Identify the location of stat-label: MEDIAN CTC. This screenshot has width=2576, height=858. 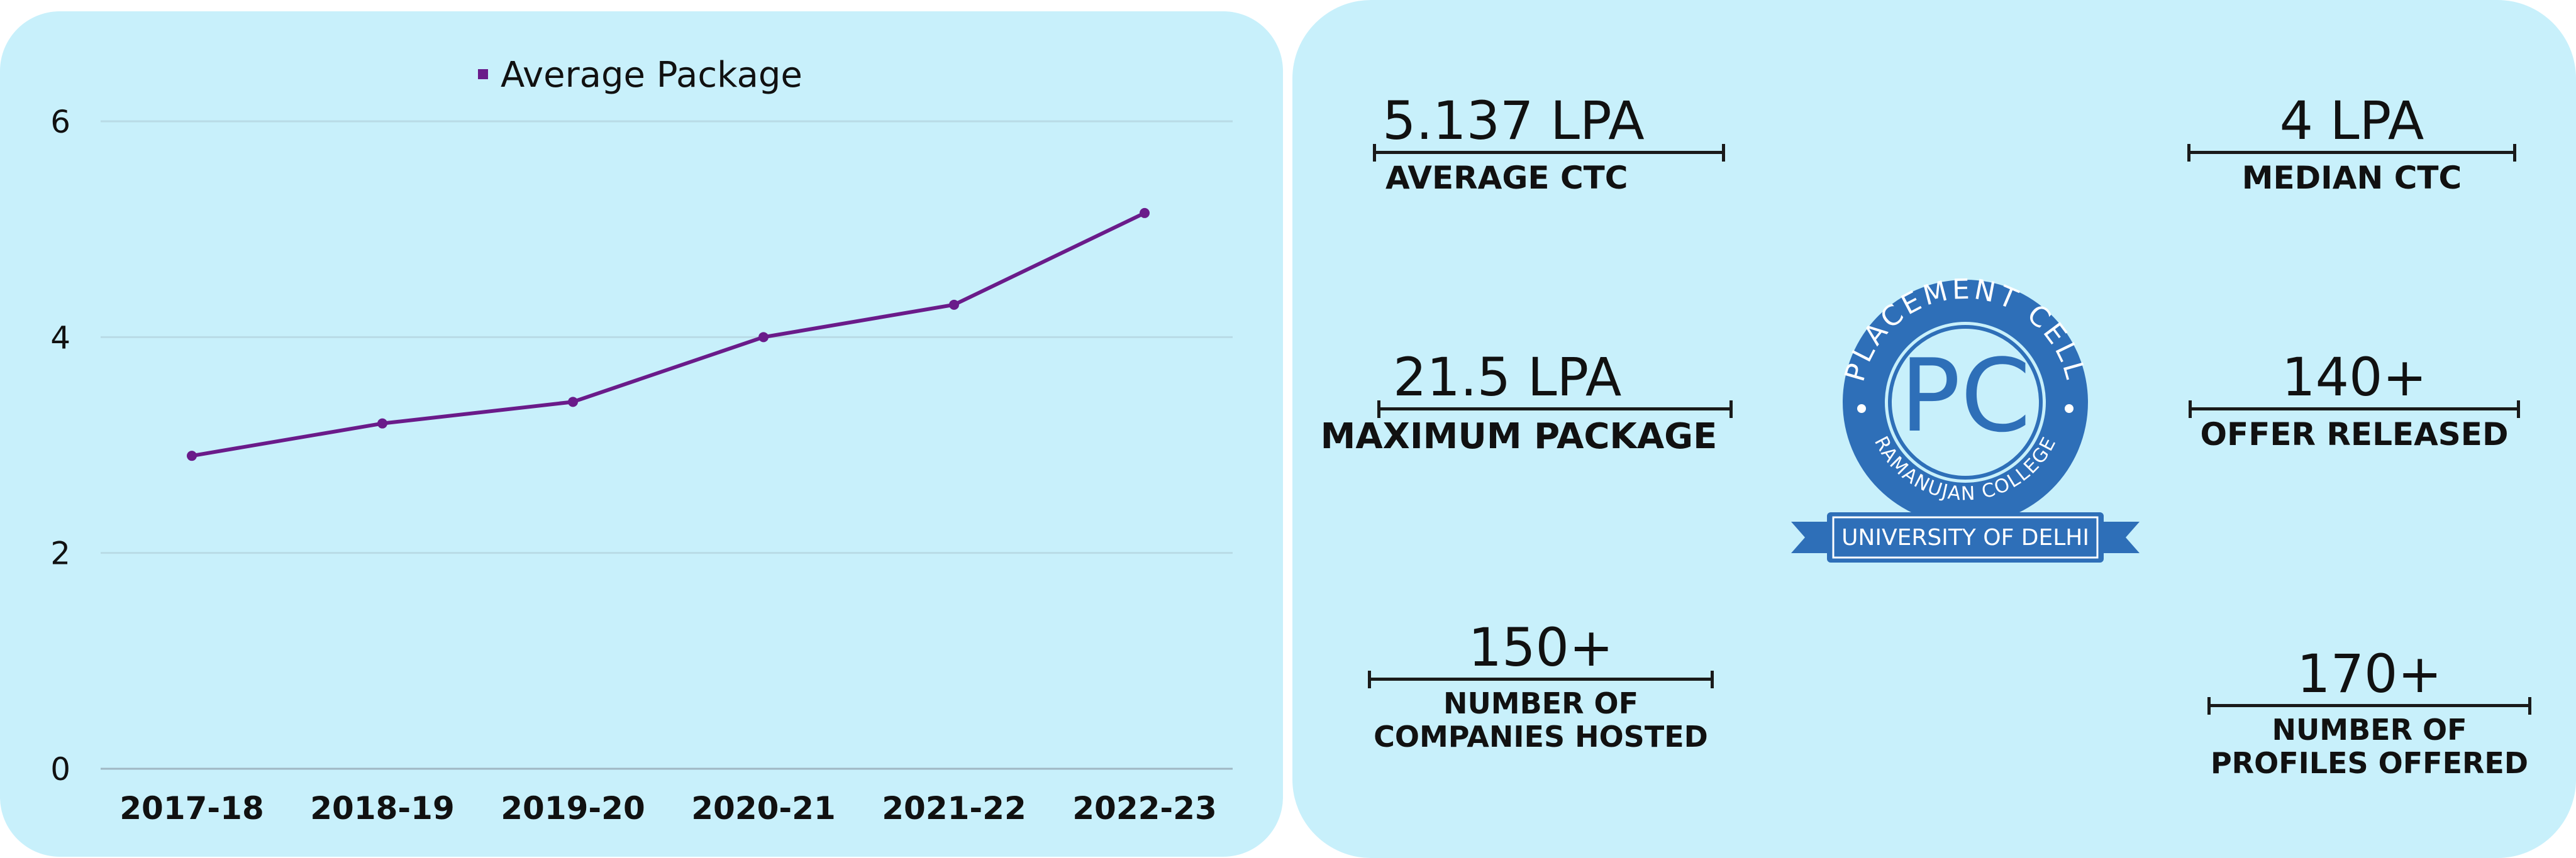
(2351, 178).